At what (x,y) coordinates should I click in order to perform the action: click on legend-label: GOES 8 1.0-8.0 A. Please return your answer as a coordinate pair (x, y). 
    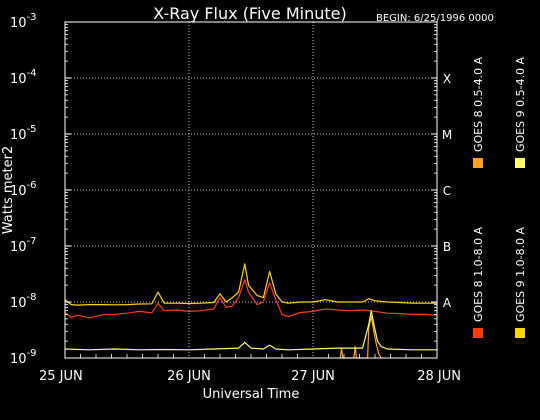
    Looking at the image, I should click on (478, 274).